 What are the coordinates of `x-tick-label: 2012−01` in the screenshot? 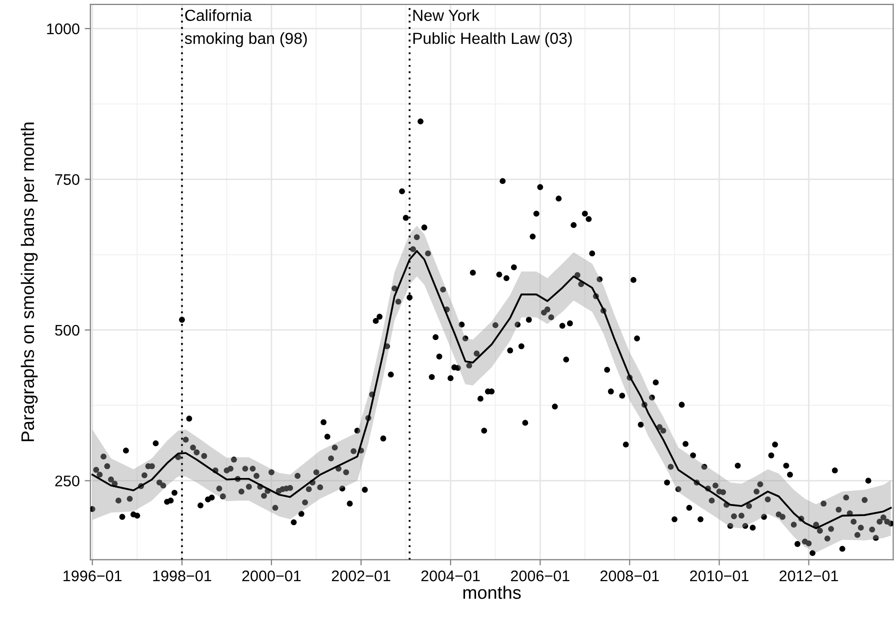 It's located at (809, 576).